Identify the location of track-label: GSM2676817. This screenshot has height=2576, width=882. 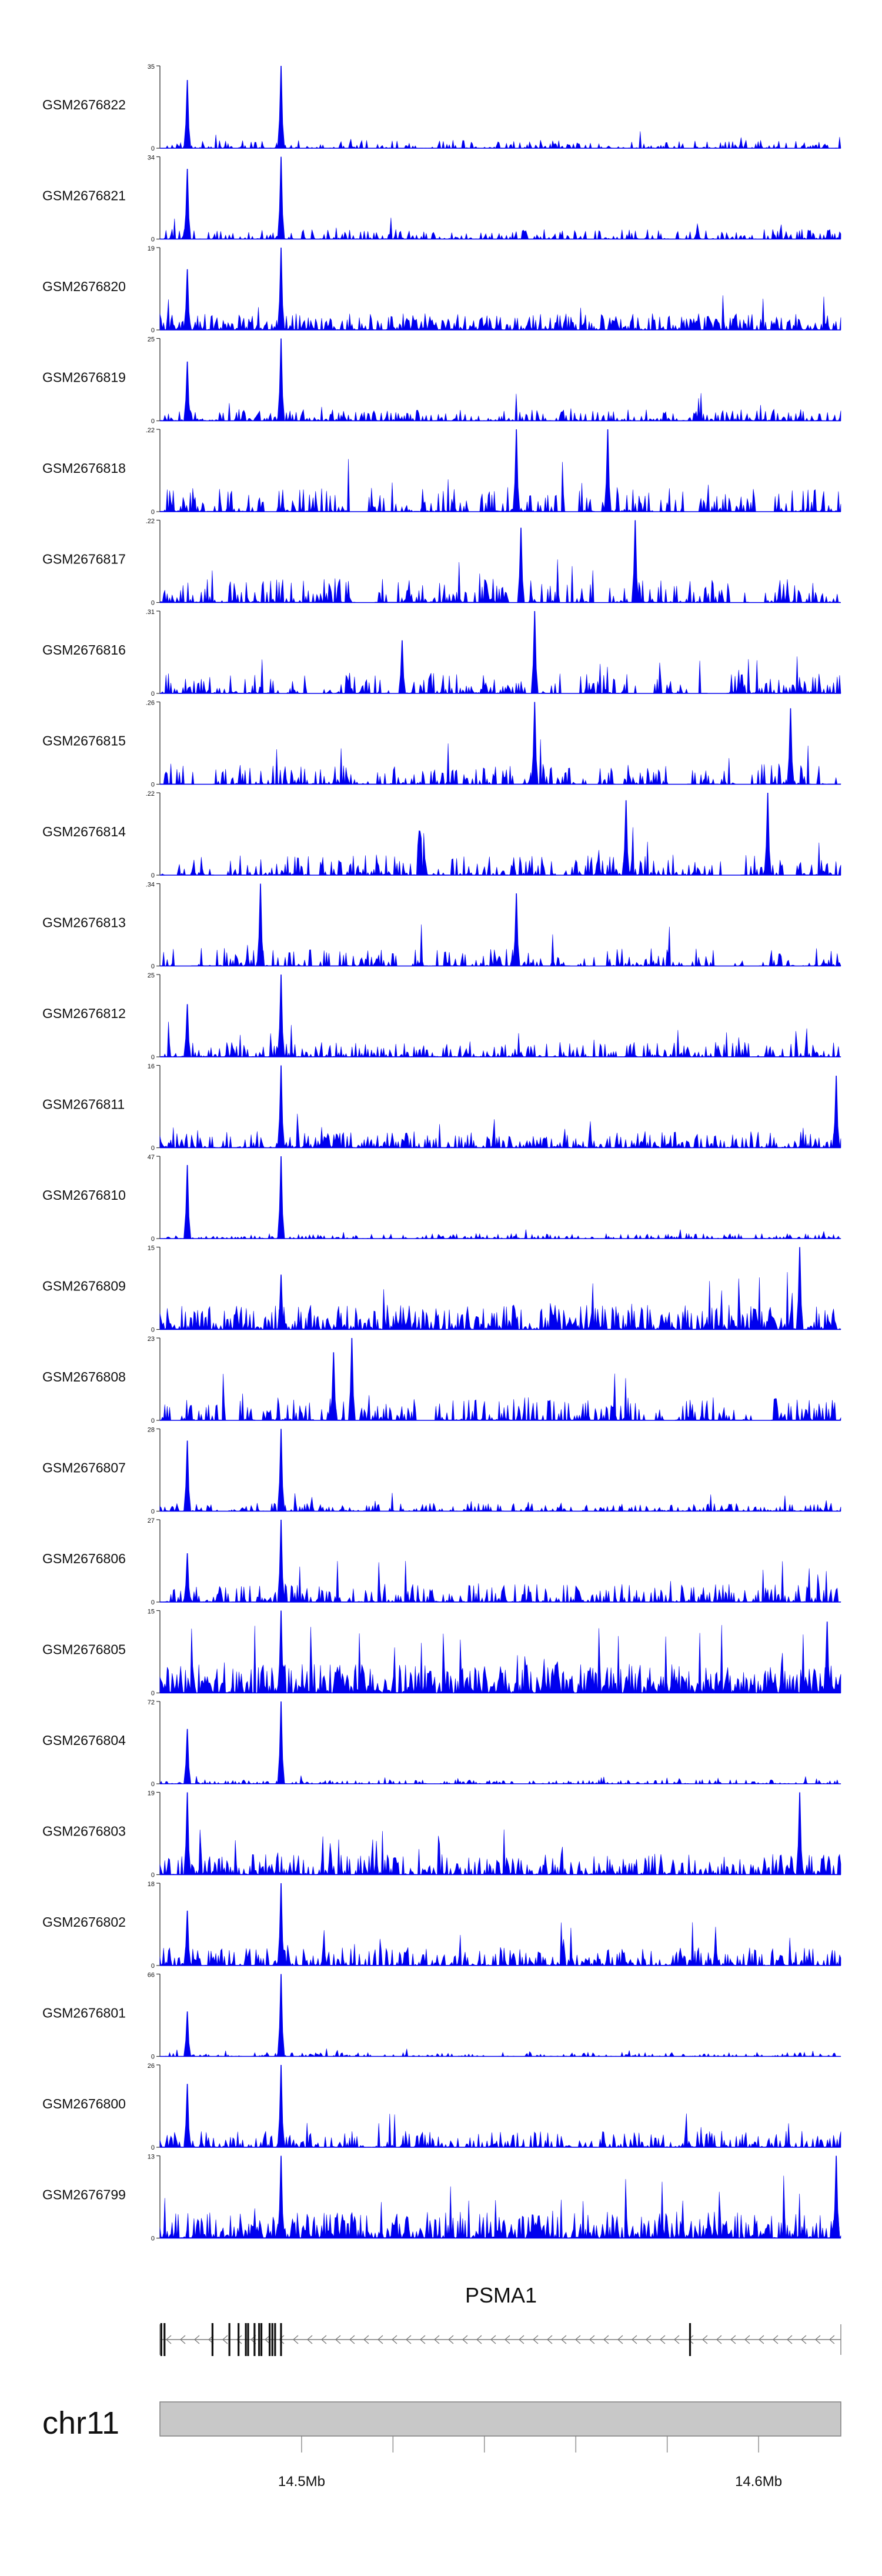
(84, 559).